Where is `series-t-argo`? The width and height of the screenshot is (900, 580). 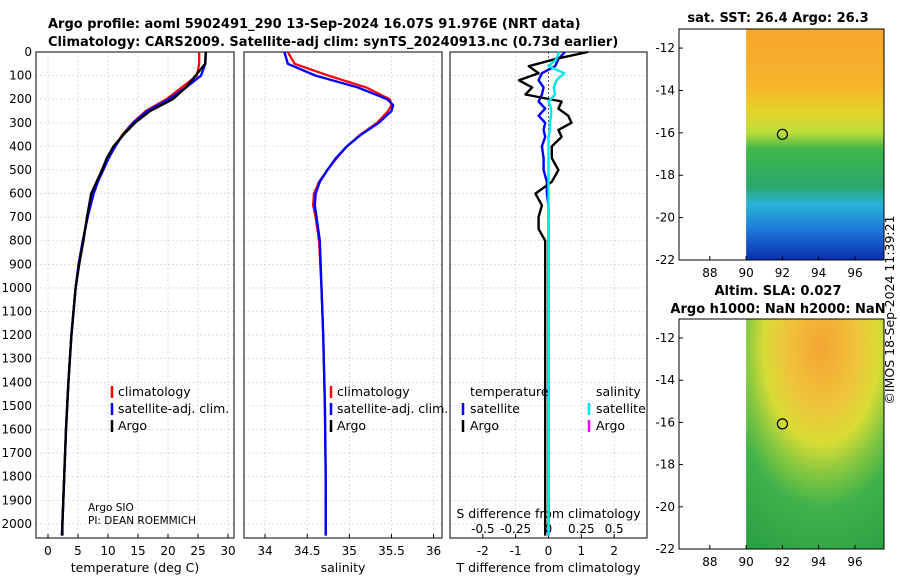
series-t-argo is located at coordinates (553, 293).